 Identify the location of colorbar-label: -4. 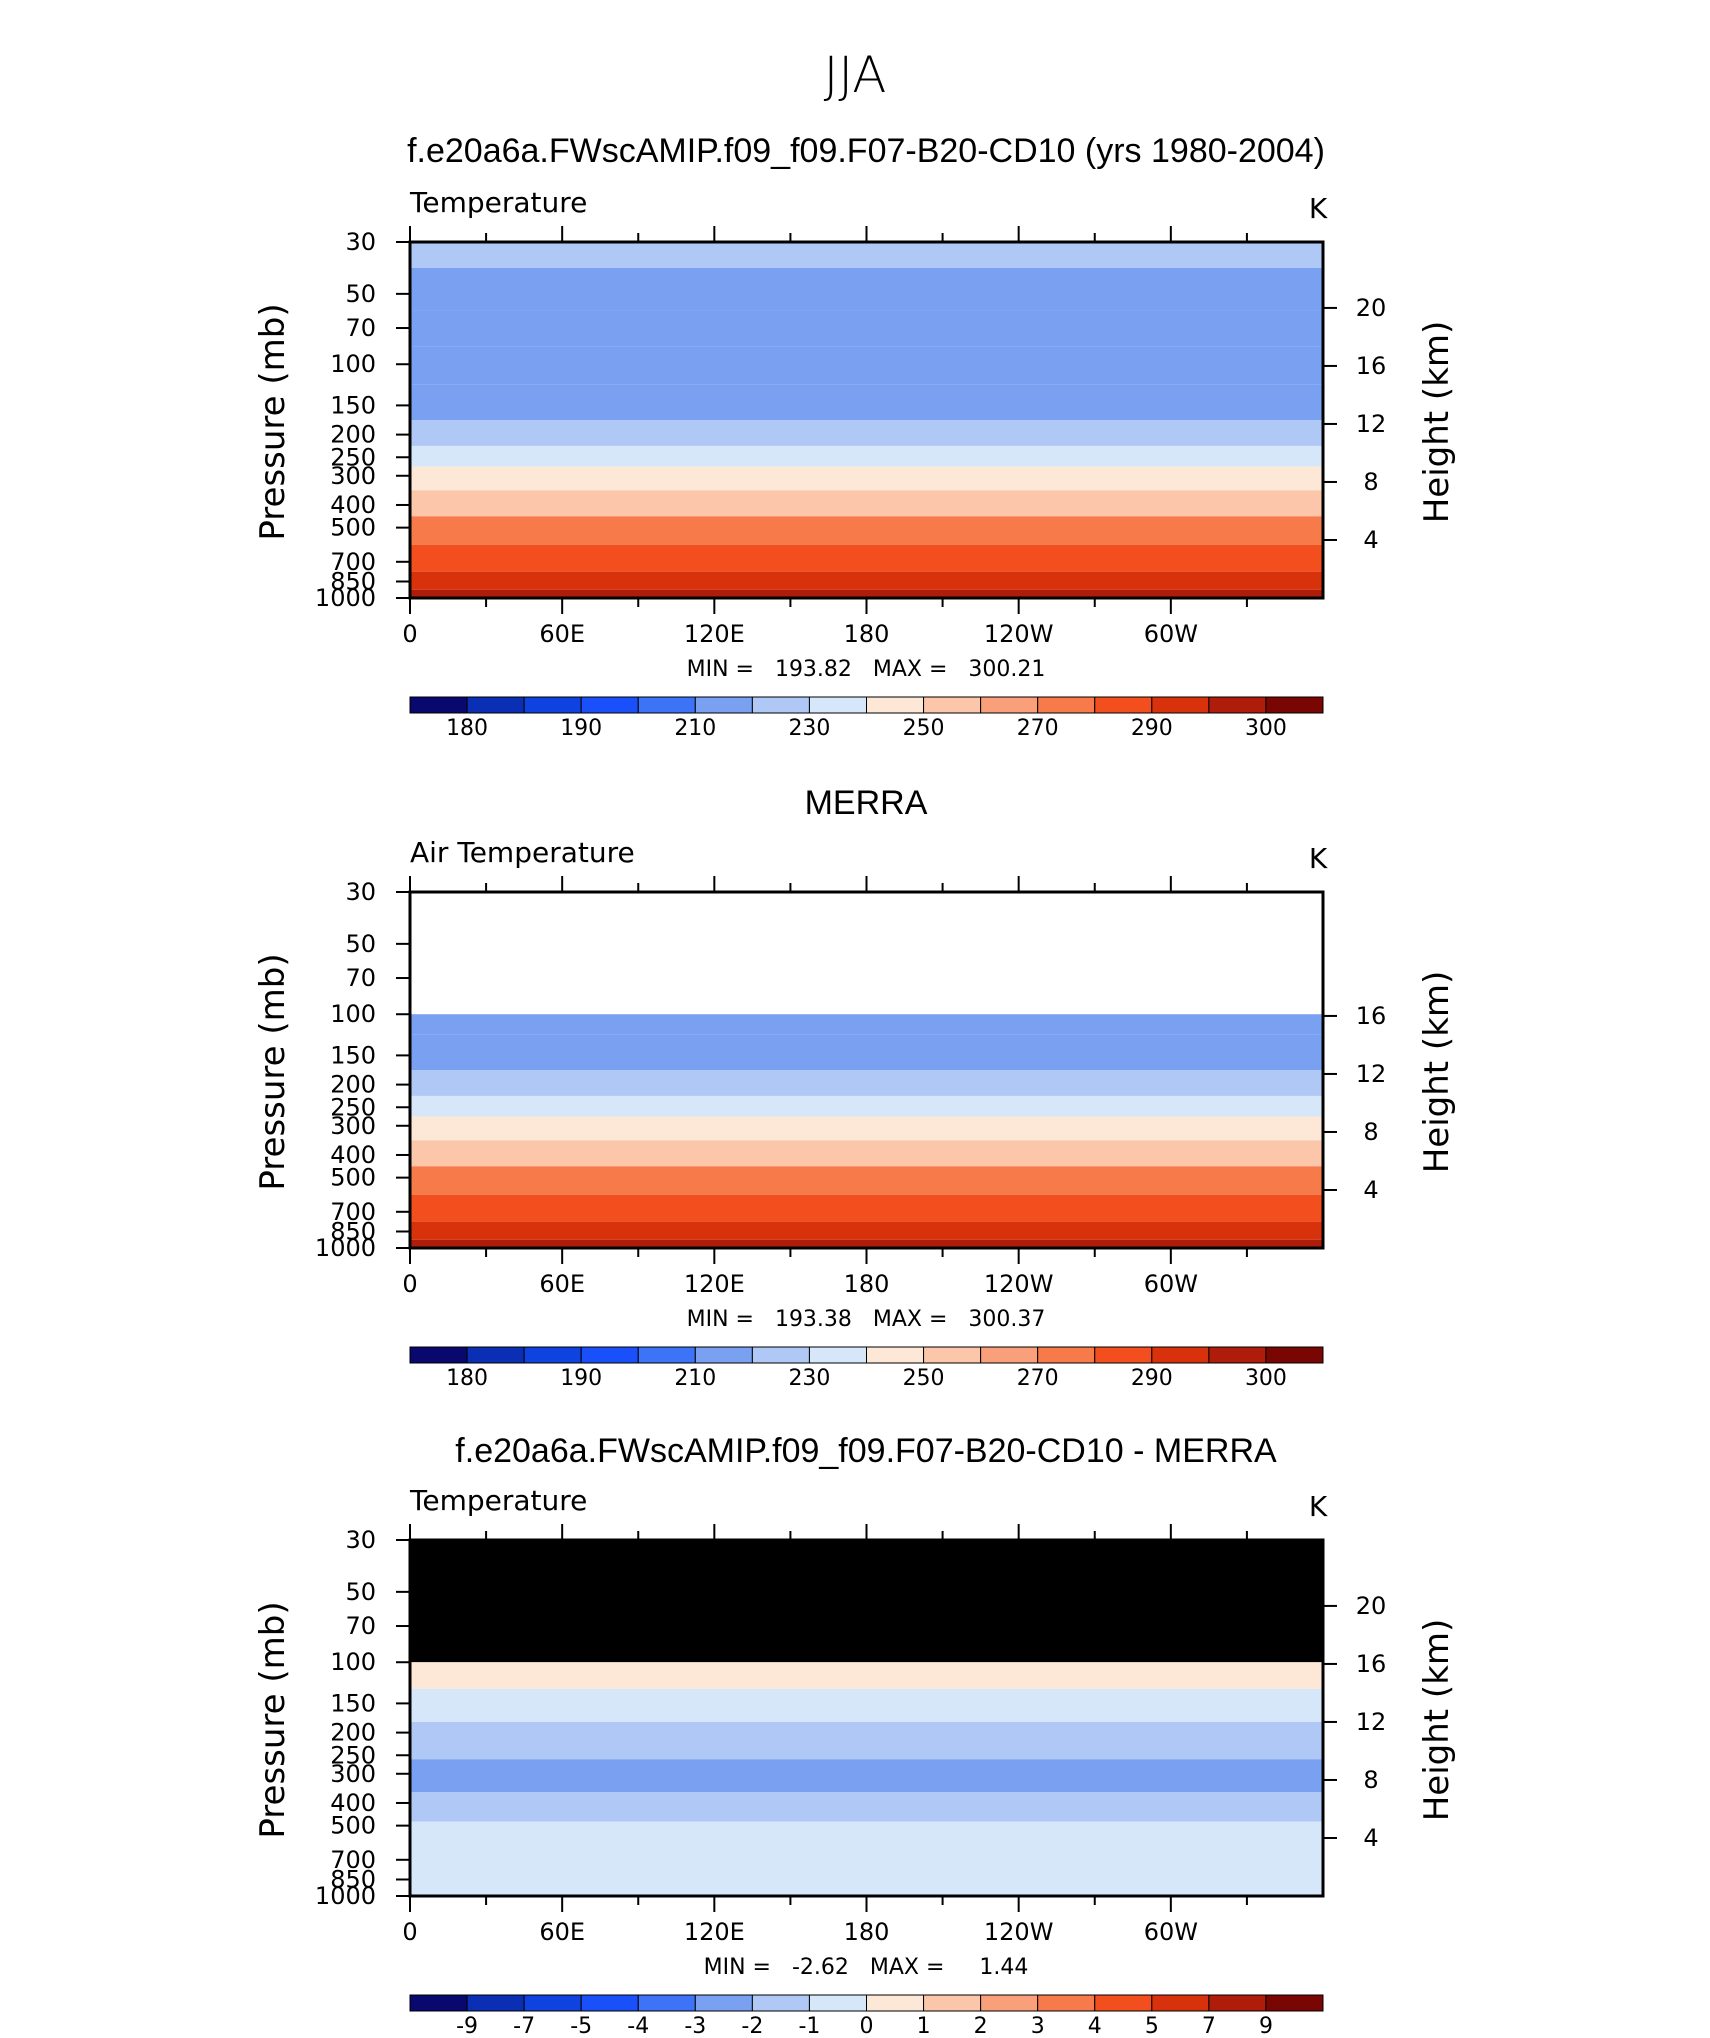
(638, 2026).